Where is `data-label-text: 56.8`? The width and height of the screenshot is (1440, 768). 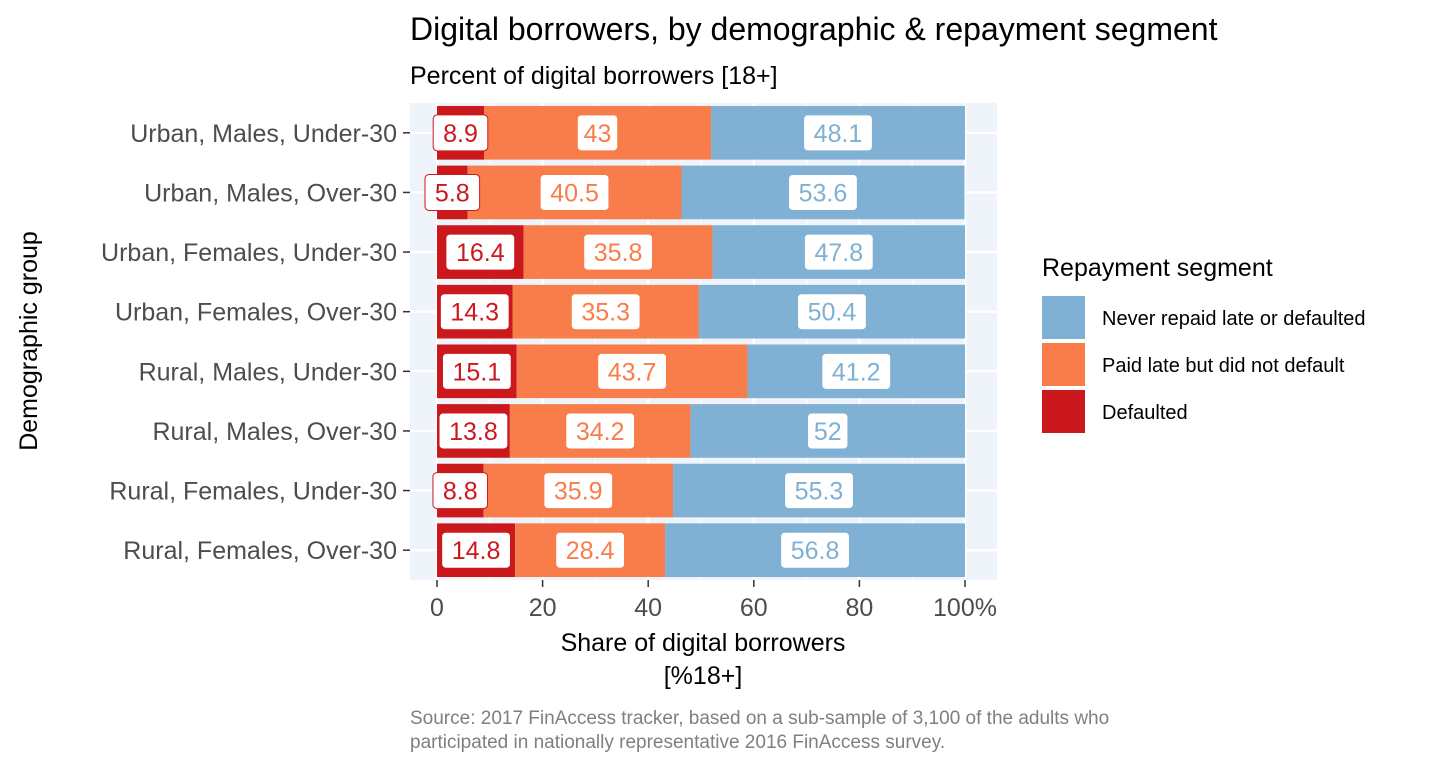 data-label-text: 56.8 is located at coordinates (815, 551).